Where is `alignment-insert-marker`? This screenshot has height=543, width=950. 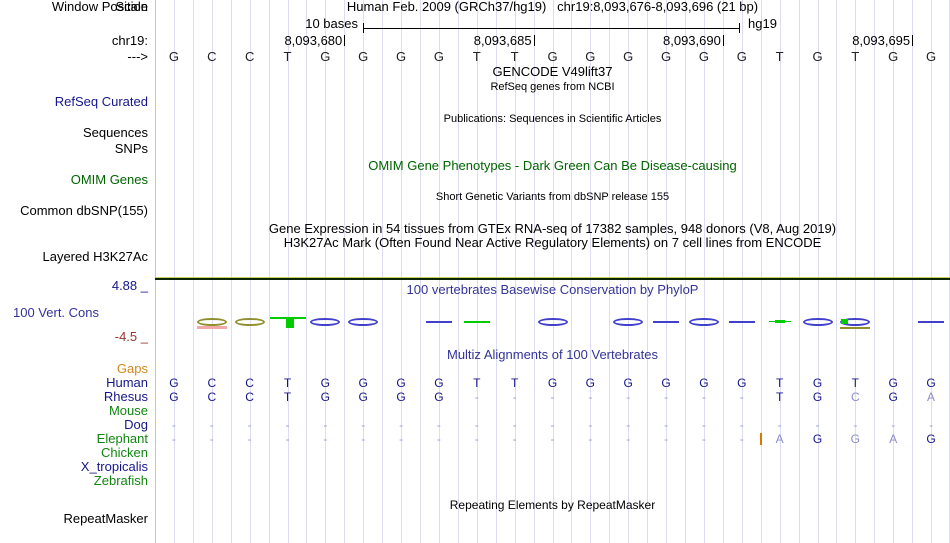
alignment-insert-marker is located at coordinates (760, 439).